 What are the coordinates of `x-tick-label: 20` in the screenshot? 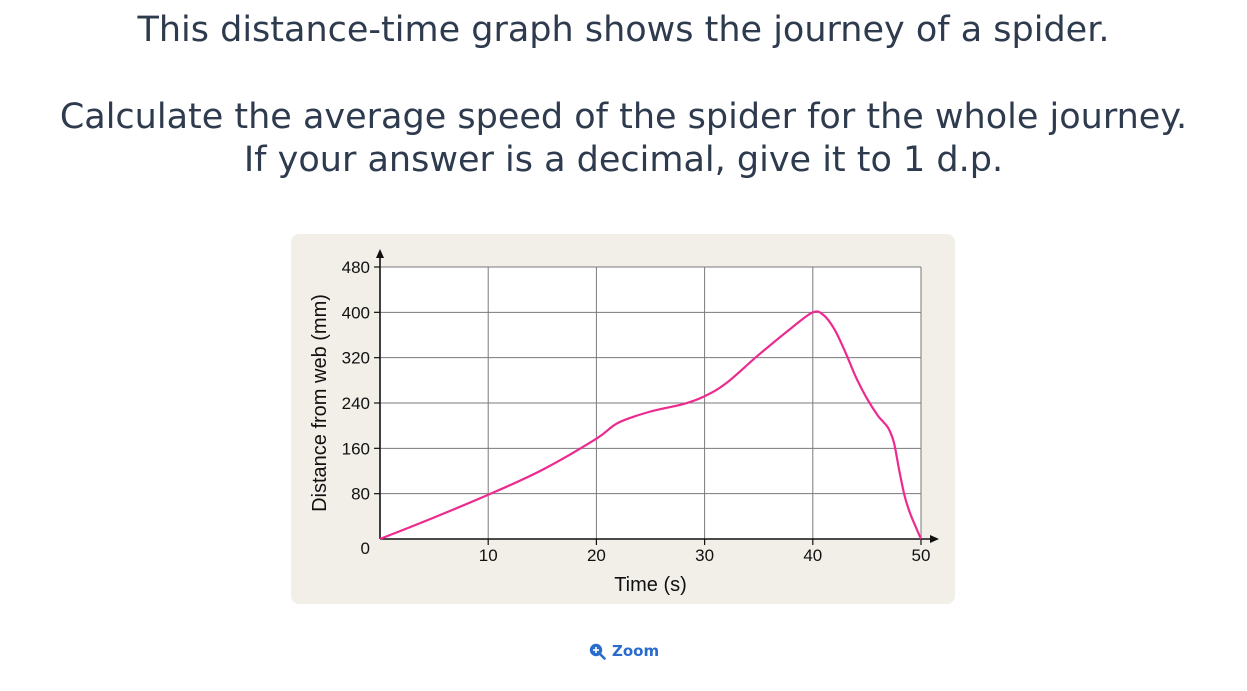 It's located at (596, 555).